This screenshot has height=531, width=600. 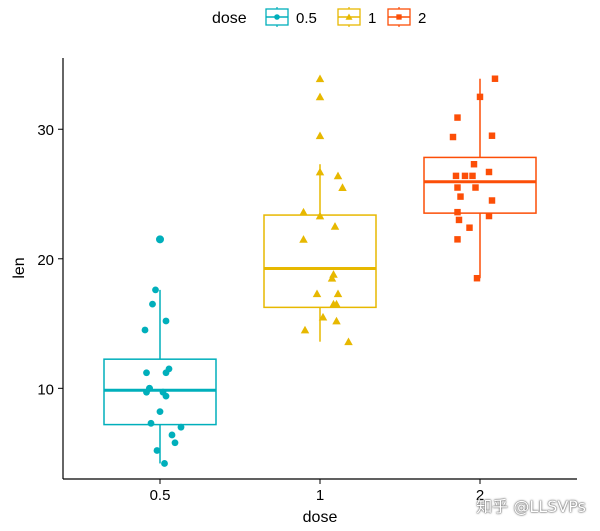 I want to click on y-ticks: 10 20 30, so click(x=50, y=260).